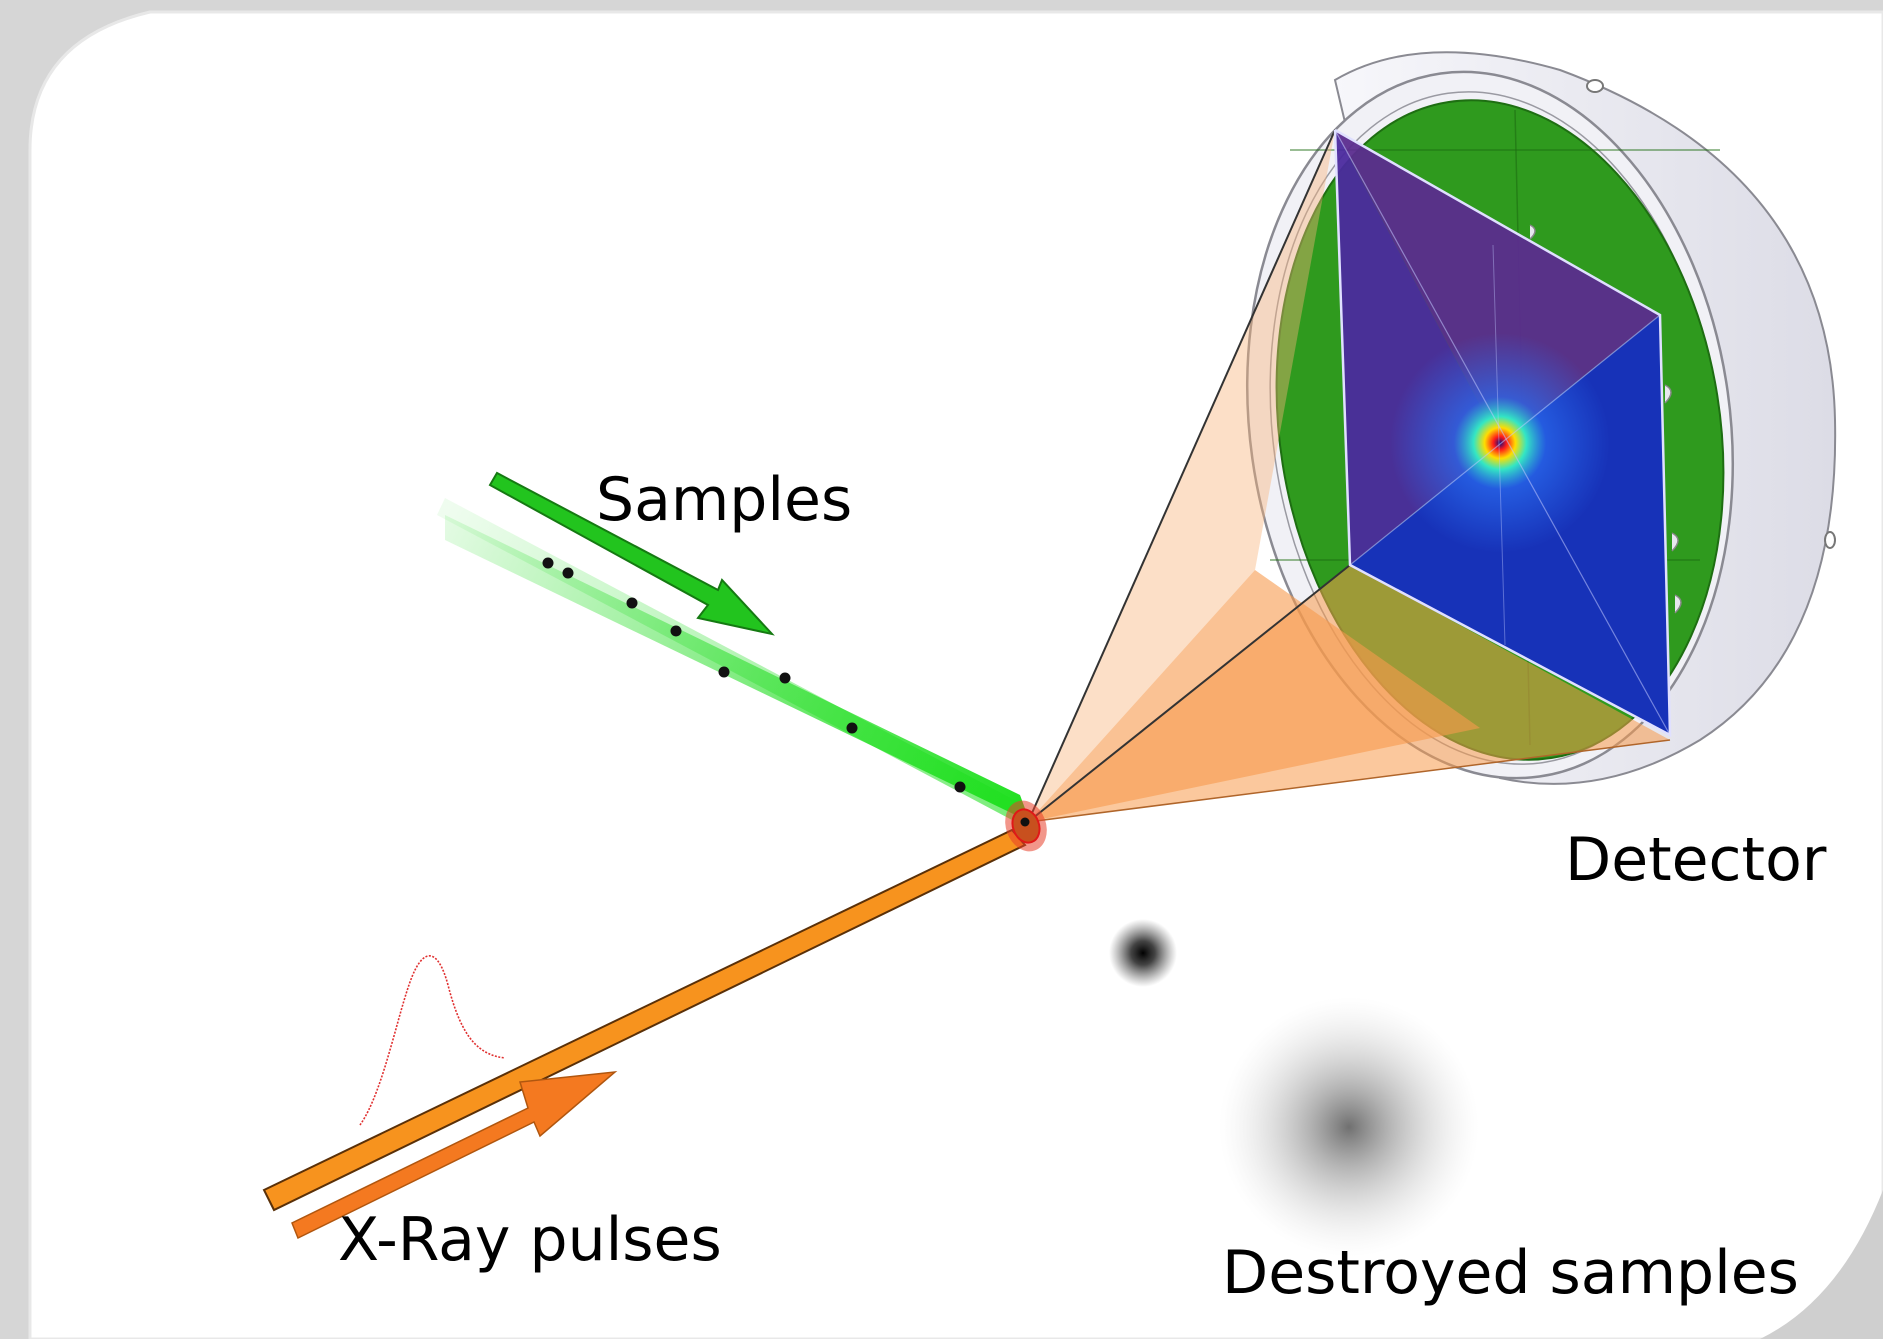 This screenshot has height=1339, width=1883. I want to click on interaction-point, so click(1026, 826).